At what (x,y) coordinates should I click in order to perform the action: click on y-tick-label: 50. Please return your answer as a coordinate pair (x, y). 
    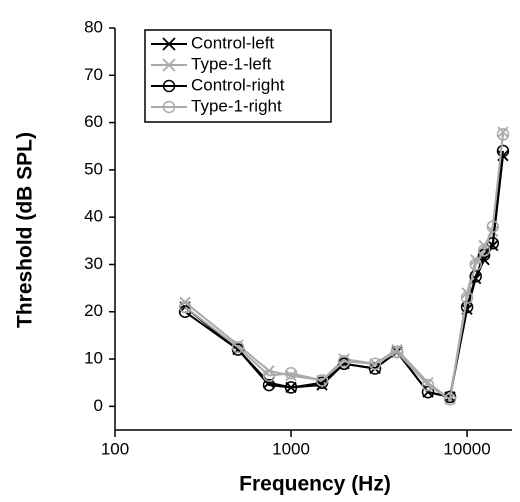
    Looking at the image, I should click on (93, 168).